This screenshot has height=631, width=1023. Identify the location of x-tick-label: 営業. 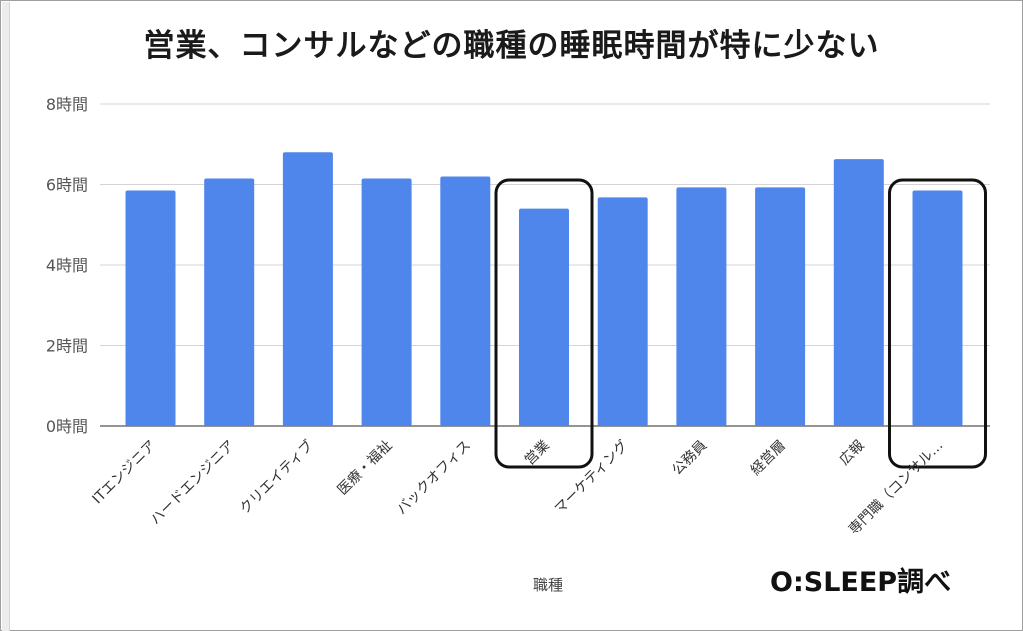
(537, 453).